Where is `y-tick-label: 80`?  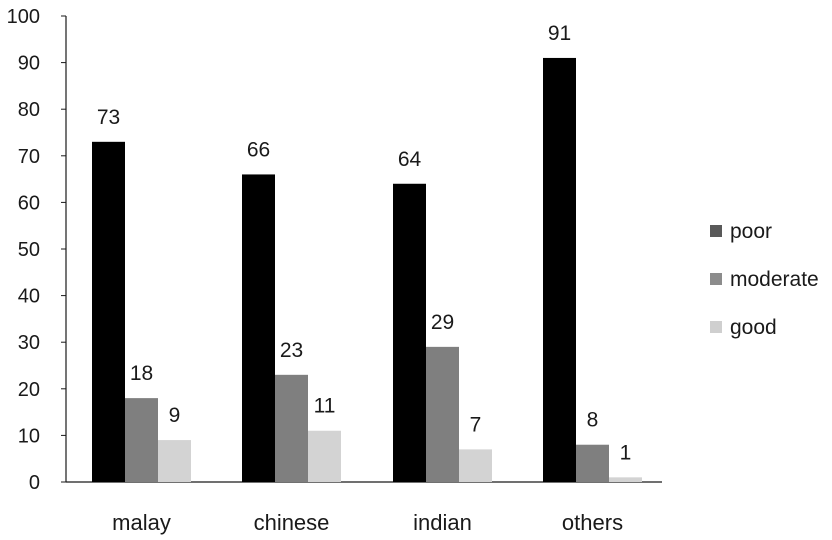
y-tick-label: 80 is located at coordinates (29, 110).